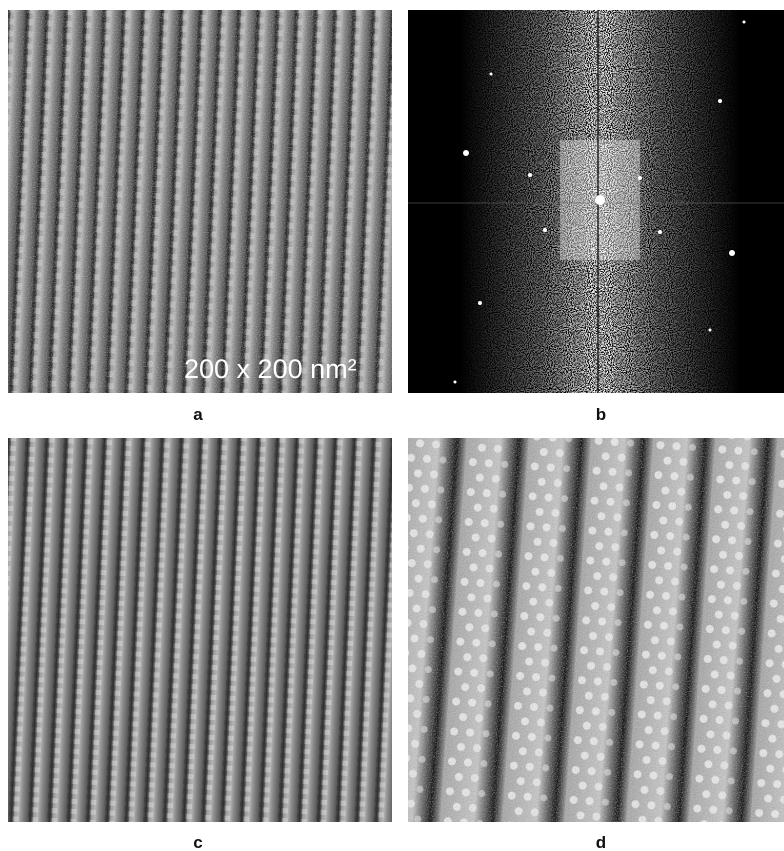 The width and height of the screenshot is (784, 851). I want to click on panel-label: d, so click(601, 842).